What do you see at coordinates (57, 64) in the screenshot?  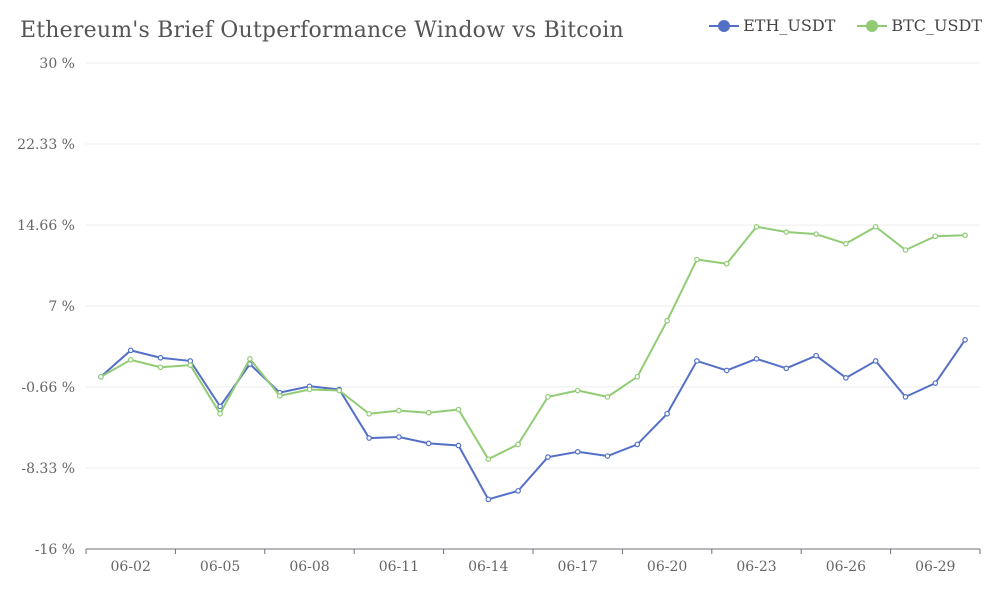 I see `y-tick-label-6: 30 %` at bounding box center [57, 64].